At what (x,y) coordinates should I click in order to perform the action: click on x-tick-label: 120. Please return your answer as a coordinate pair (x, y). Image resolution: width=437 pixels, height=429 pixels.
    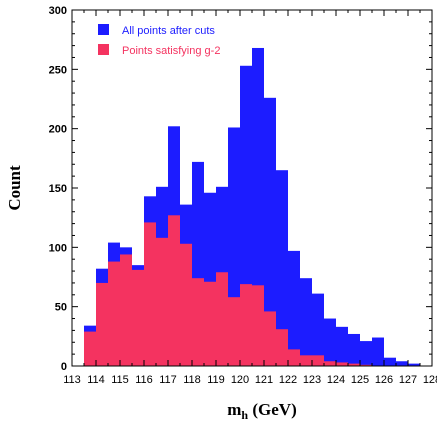
    Looking at the image, I should click on (240, 380).